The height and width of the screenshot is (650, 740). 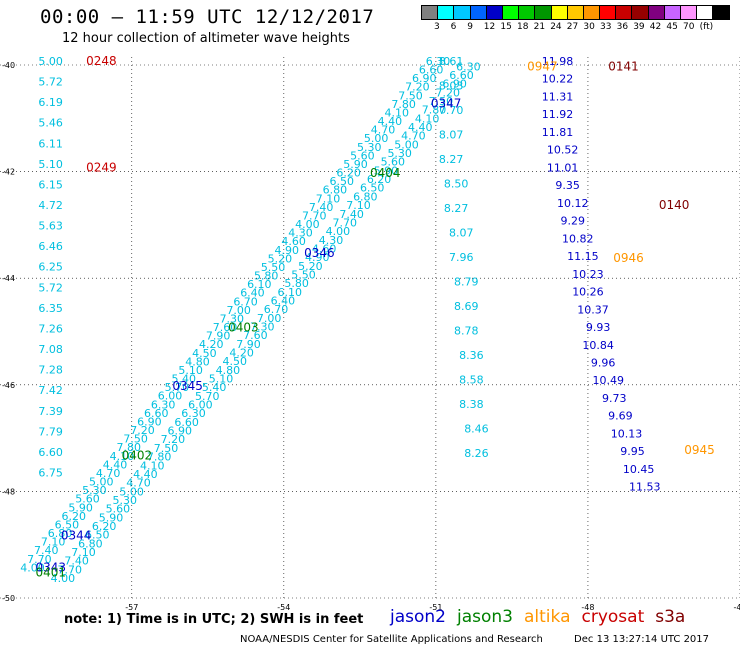 What do you see at coordinates (76, 561) in the screenshot?
I see `track-value-label: 7.40` at bounding box center [76, 561].